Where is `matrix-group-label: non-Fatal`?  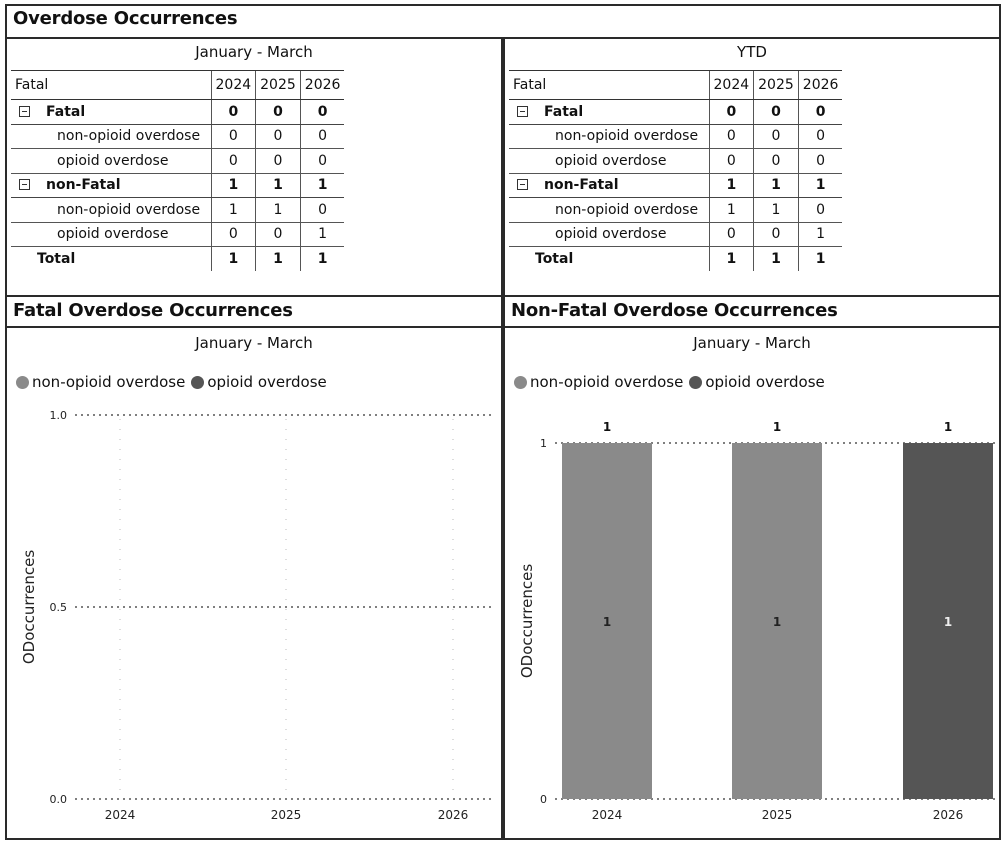
matrix-group-label: non-Fatal is located at coordinates (609, 185).